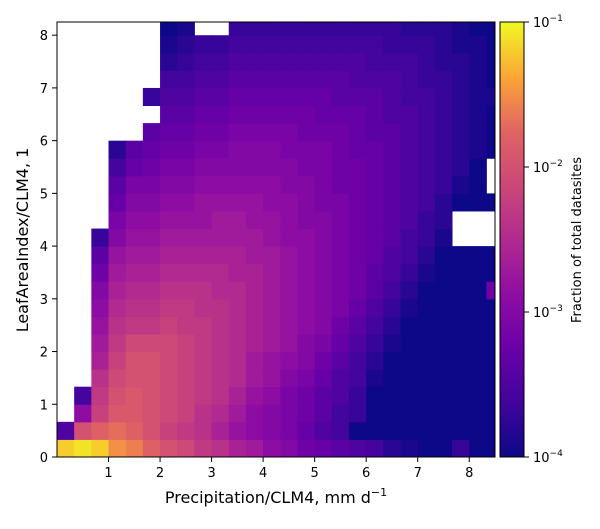 This screenshot has height=529, width=600. What do you see at coordinates (211, 473) in the screenshot?
I see `x-tick-label: 3` at bounding box center [211, 473].